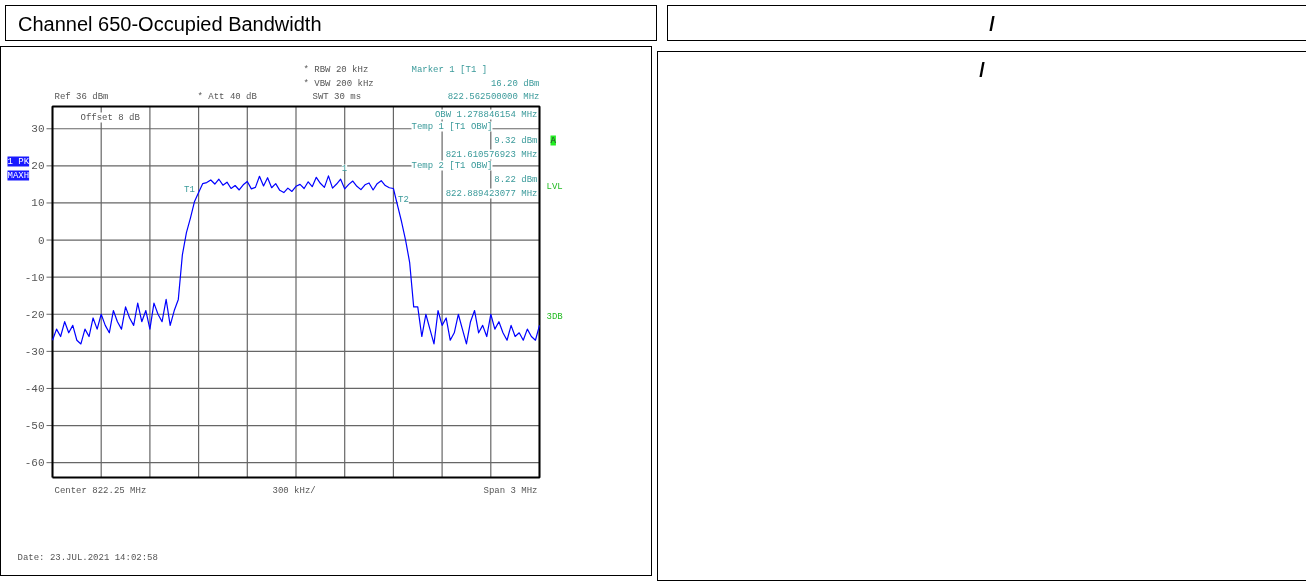  Describe the element at coordinates (34, 388) in the screenshot. I see `y-tick-label: -40` at that location.